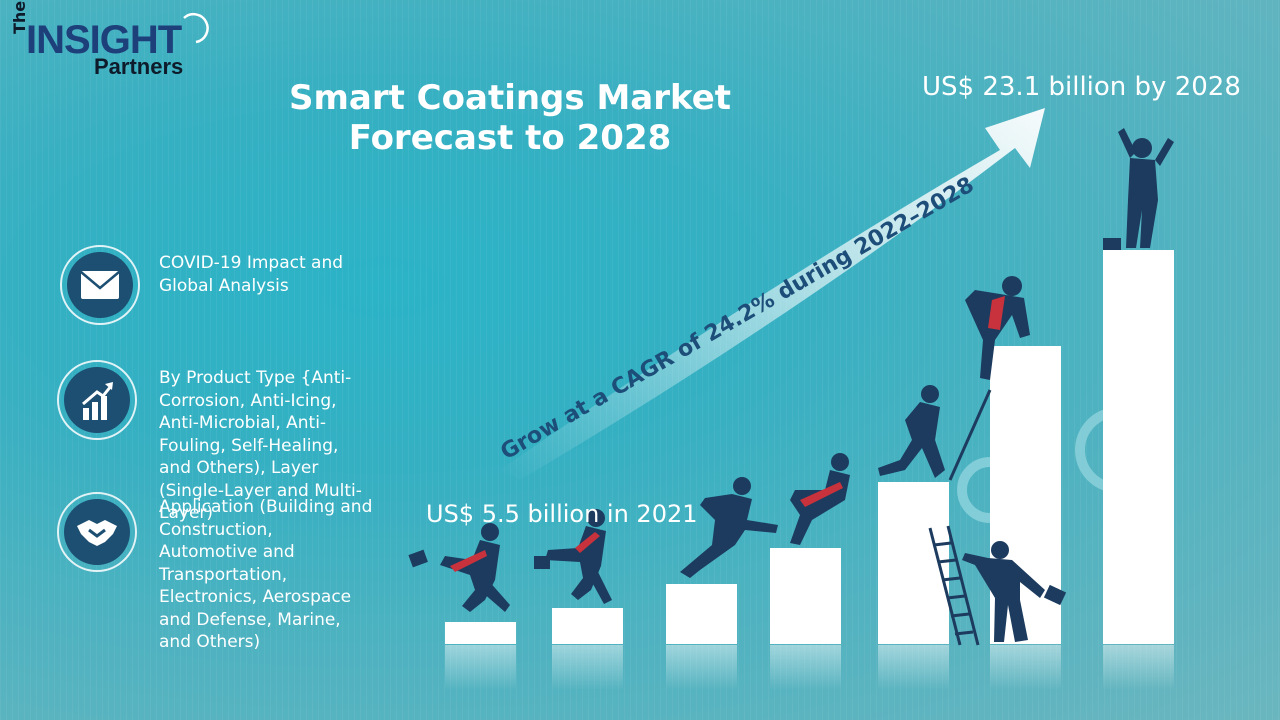 This screenshot has height=720, width=1280. I want to click on brand-logo: The INSIGHT Partners, so click(111, 40).